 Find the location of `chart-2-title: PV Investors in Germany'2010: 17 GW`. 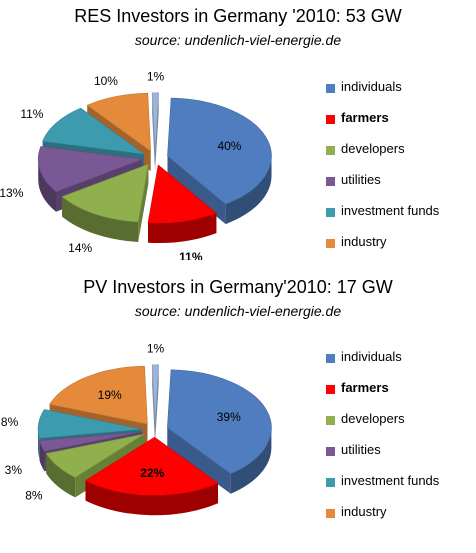

chart-2-title: PV Investors in Germany'2010: 17 GW is located at coordinates (238, 287).